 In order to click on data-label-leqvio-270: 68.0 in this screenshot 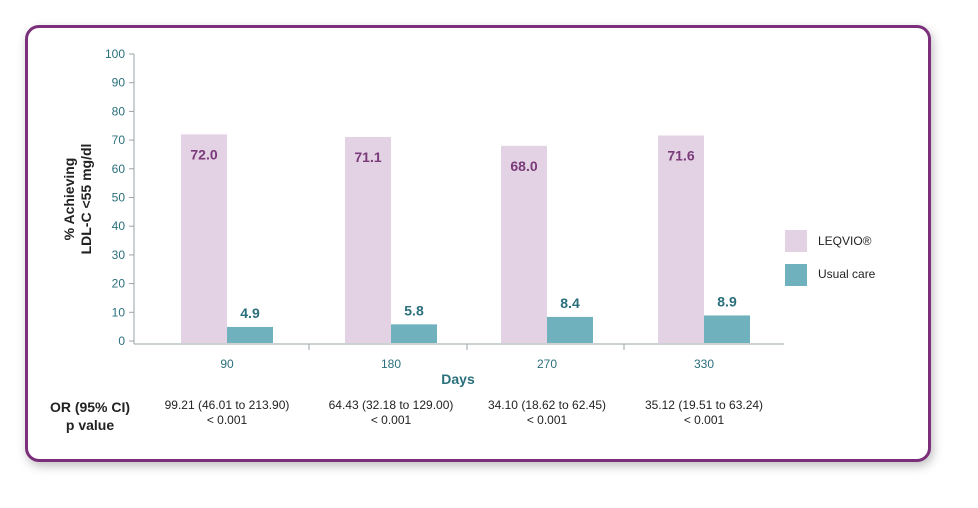, I will do `click(523, 166)`.